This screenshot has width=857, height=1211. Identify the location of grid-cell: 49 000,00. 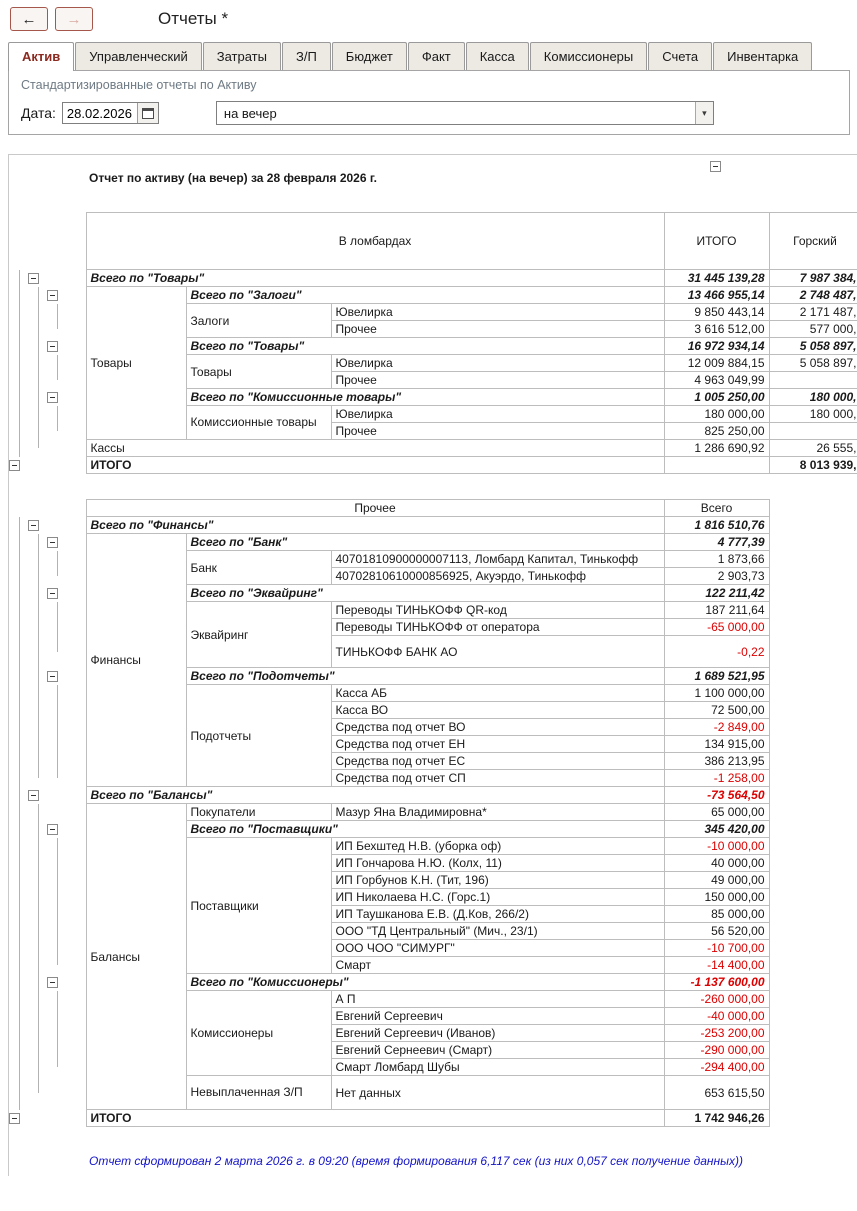
(716, 880).